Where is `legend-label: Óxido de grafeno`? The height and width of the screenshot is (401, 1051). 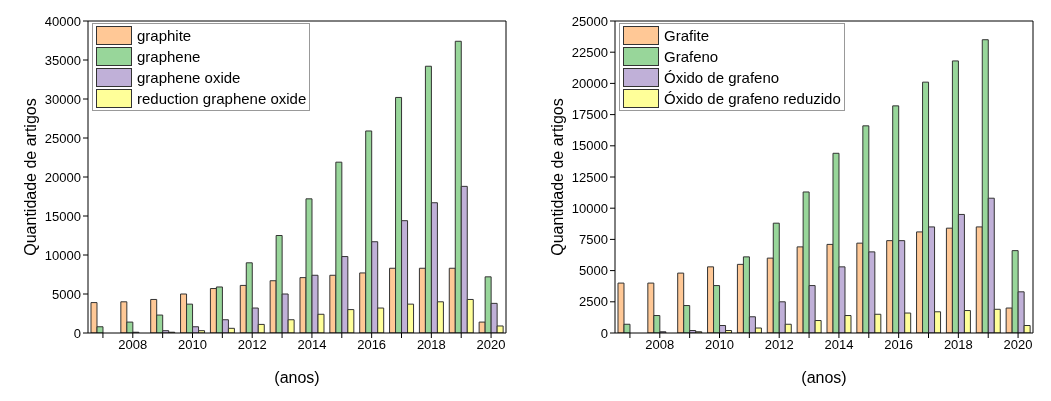
legend-label: Óxido de grafeno is located at coordinates (722, 77).